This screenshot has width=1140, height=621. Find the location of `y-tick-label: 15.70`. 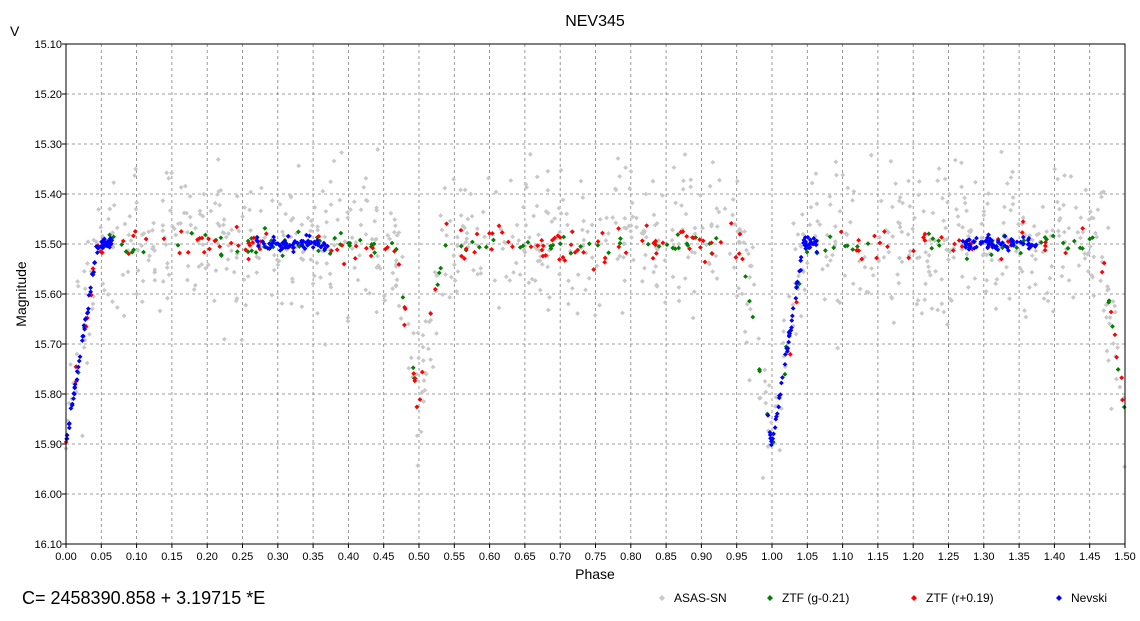

y-tick-label: 15.70 is located at coordinates (48, 345).